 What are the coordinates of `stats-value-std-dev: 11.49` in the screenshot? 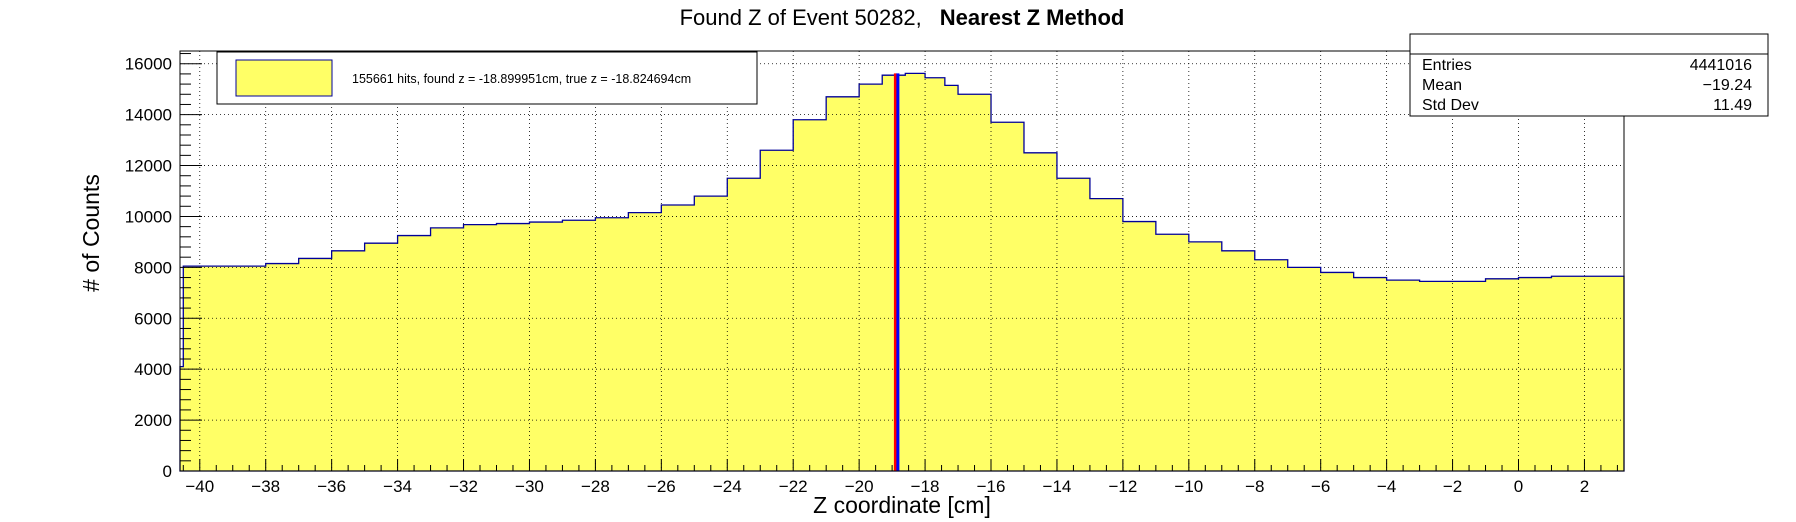 It's located at (1732, 105).